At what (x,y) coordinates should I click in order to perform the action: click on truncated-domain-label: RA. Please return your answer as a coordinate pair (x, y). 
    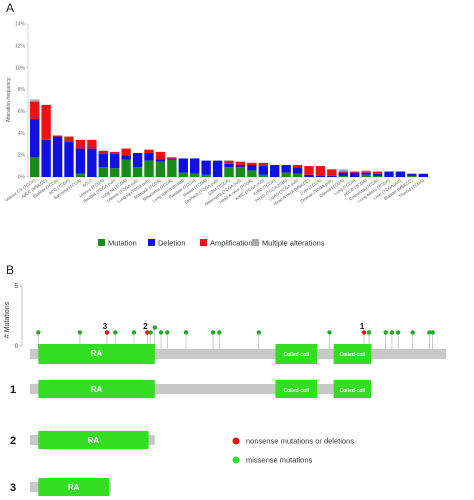
    Looking at the image, I should click on (74, 487).